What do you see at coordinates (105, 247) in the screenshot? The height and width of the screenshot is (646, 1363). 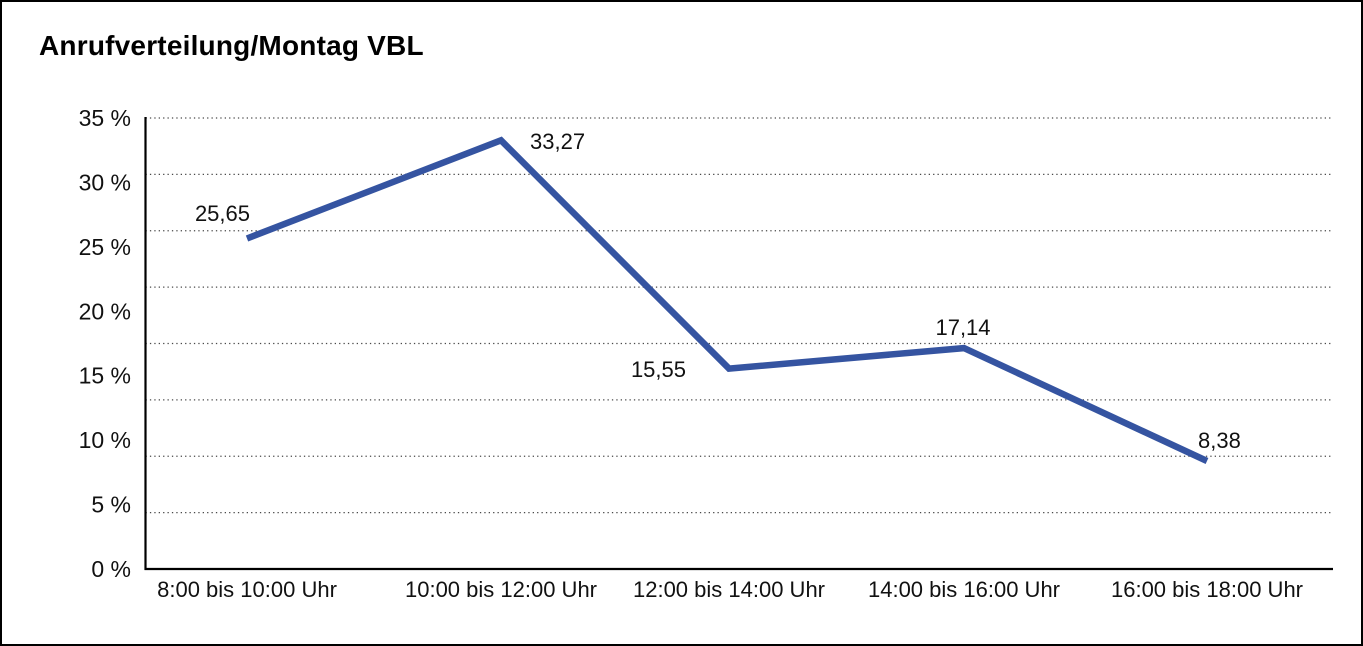 I see `y-axis-tick-label: 25 %` at bounding box center [105, 247].